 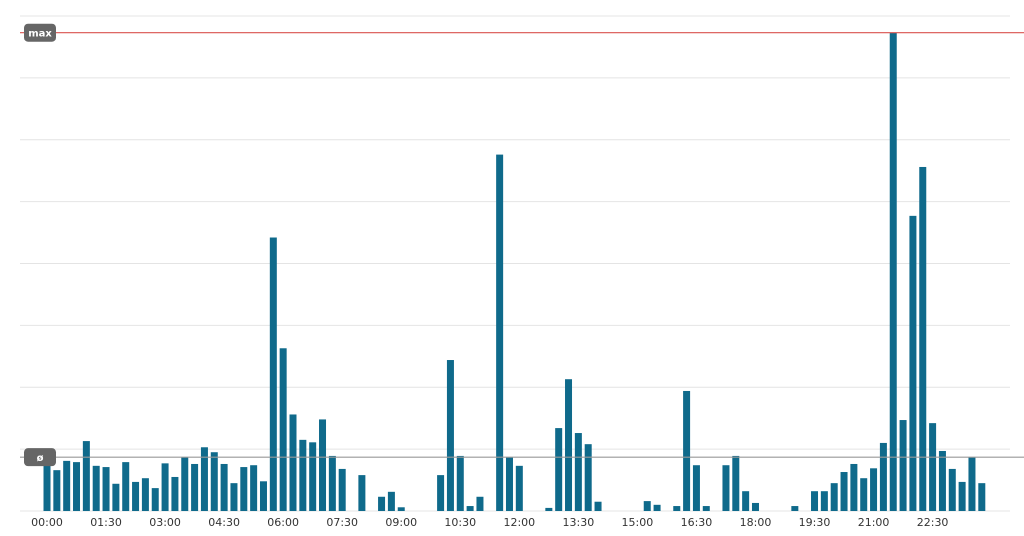 I want to click on x-tick-label: 16:30, so click(x=697, y=522).